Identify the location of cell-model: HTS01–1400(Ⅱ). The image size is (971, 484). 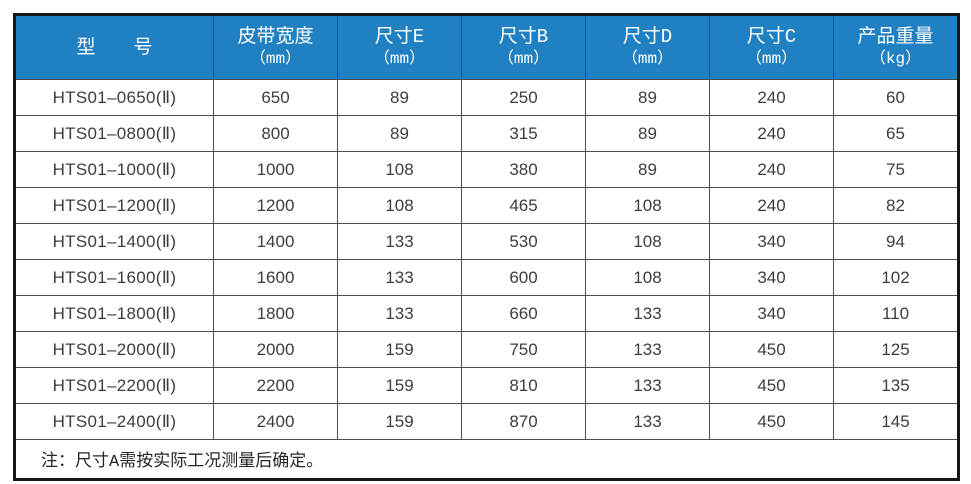
(114, 241).